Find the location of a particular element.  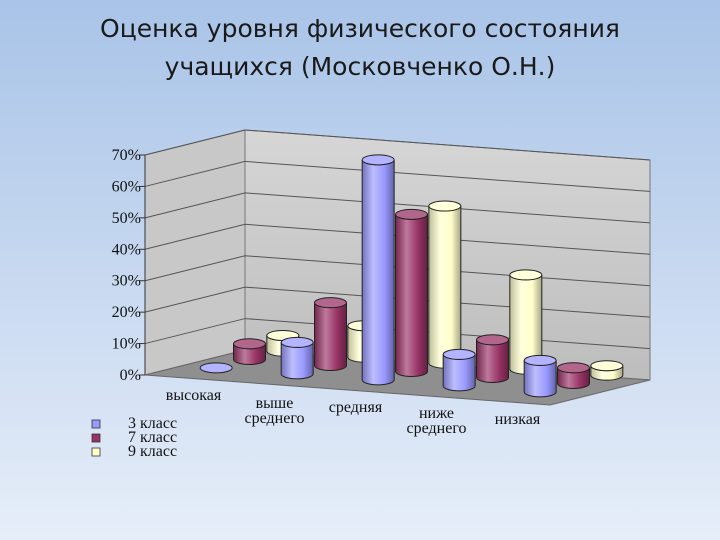

y-tick-label: 0% is located at coordinates (130, 375).